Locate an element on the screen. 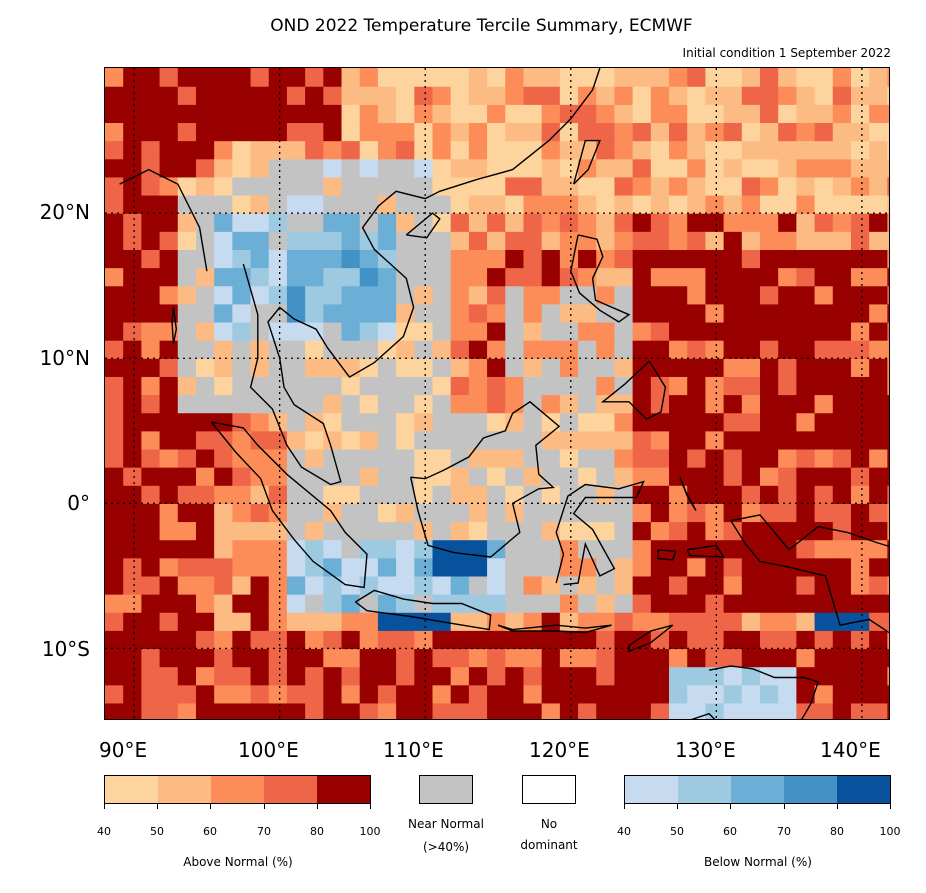  near-normal-threshold: (>40%) is located at coordinates (446, 847).